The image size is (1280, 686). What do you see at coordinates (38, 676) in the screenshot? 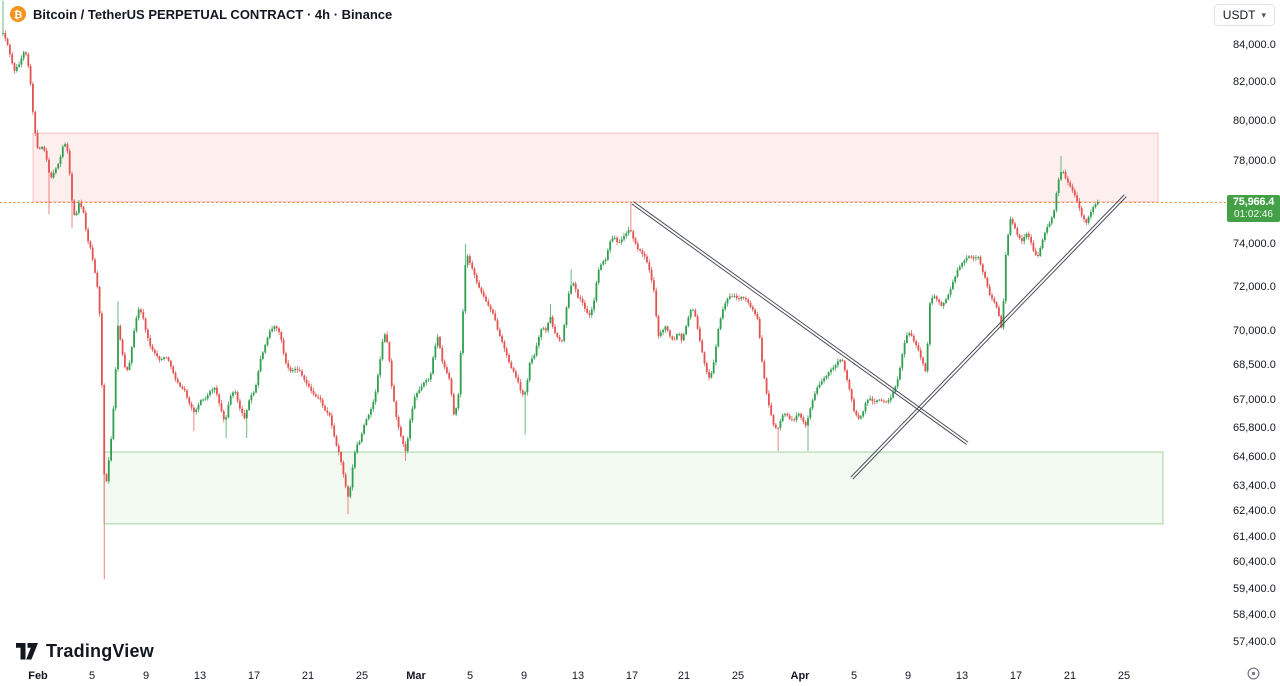
I see `time-tick-label: Feb` at bounding box center [38, 676].